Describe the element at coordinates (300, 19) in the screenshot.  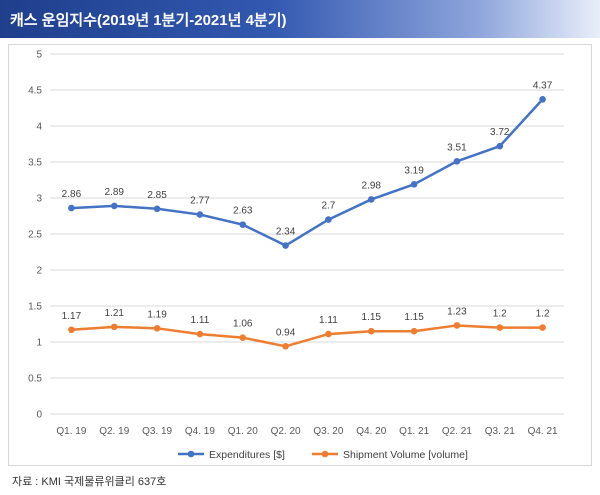
I see `title-banner: 캐스 운임지수(2019년 1분기-2021년 4분기)` at that location.